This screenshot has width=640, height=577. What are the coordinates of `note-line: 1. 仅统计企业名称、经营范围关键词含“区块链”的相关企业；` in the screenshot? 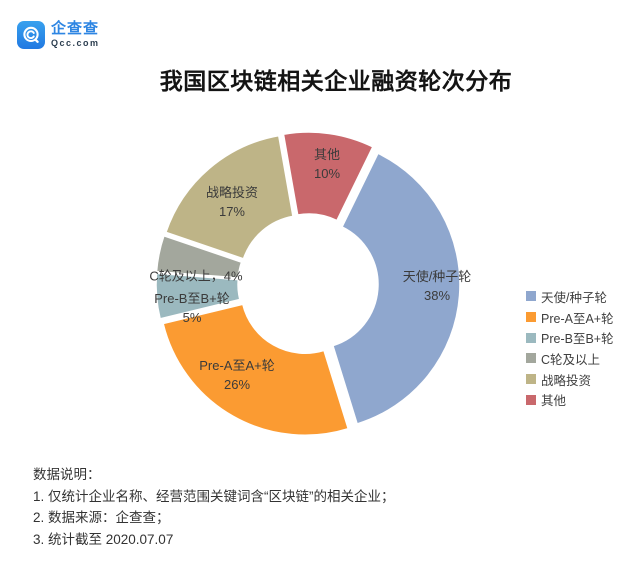 It's located at (214, 496).